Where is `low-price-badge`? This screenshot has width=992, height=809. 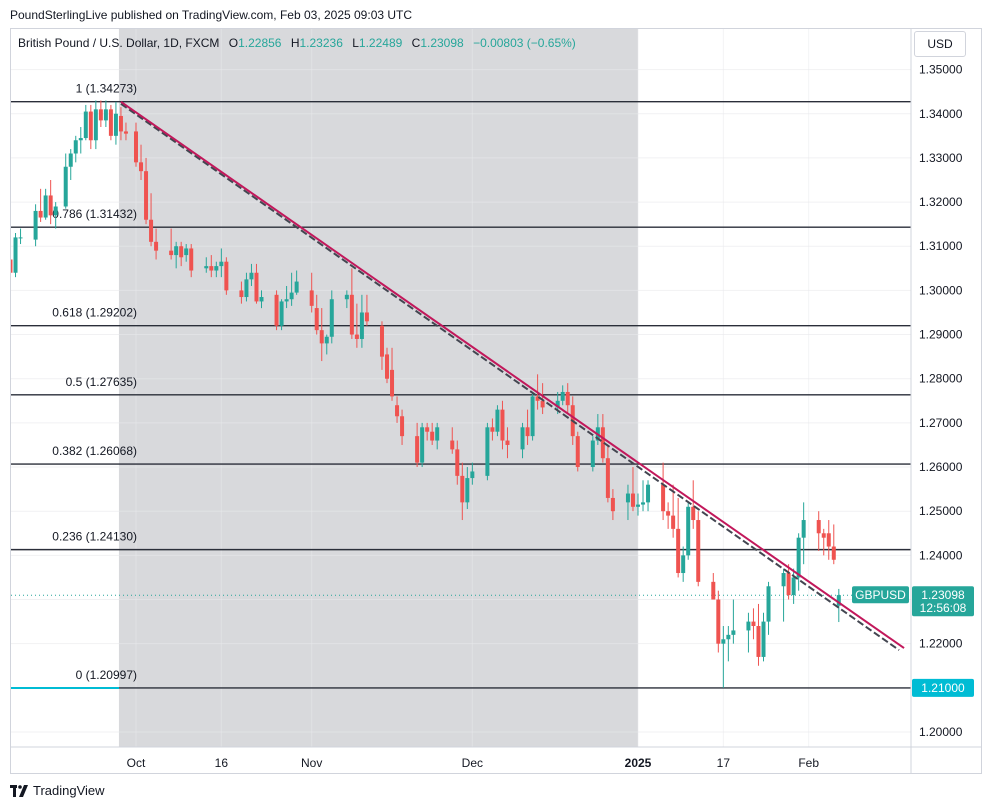
low-price-badge is located at coordinates (943, 687).